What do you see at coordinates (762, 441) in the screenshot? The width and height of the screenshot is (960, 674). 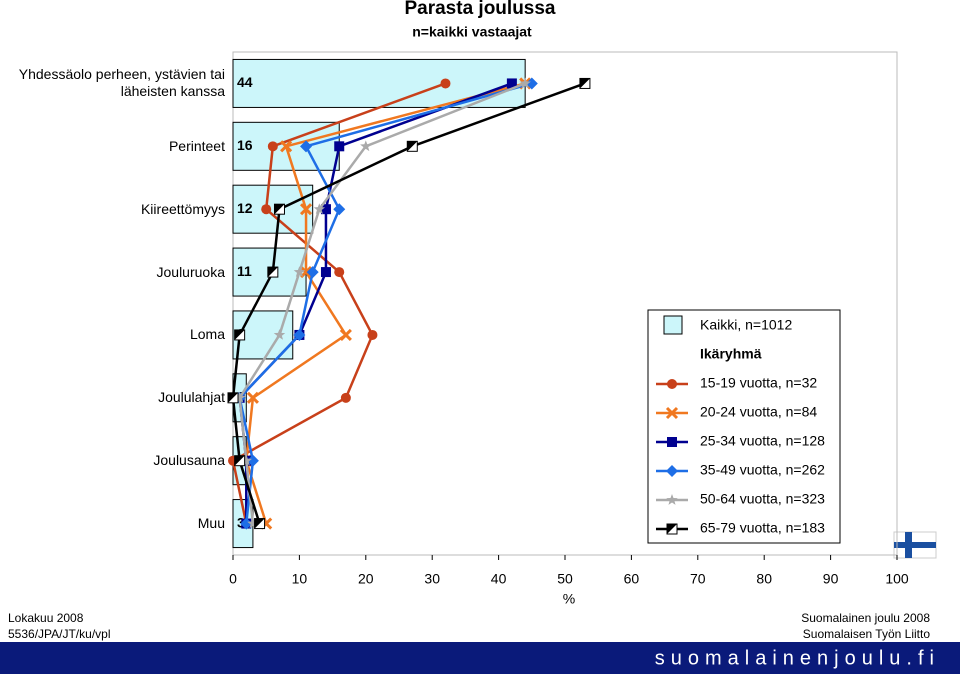 I see `legend-label: 25-34 vuotta, n=128` at bounding box center [762, 441].